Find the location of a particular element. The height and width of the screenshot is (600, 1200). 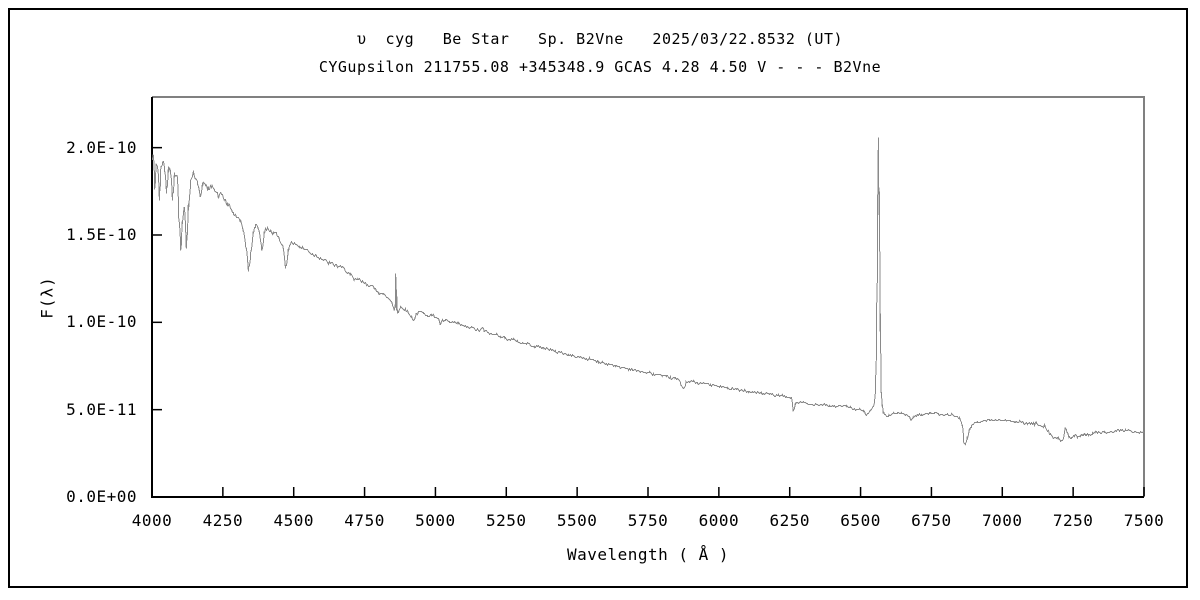

x-tick-label: 6250 is located at coordinates (789, 520).